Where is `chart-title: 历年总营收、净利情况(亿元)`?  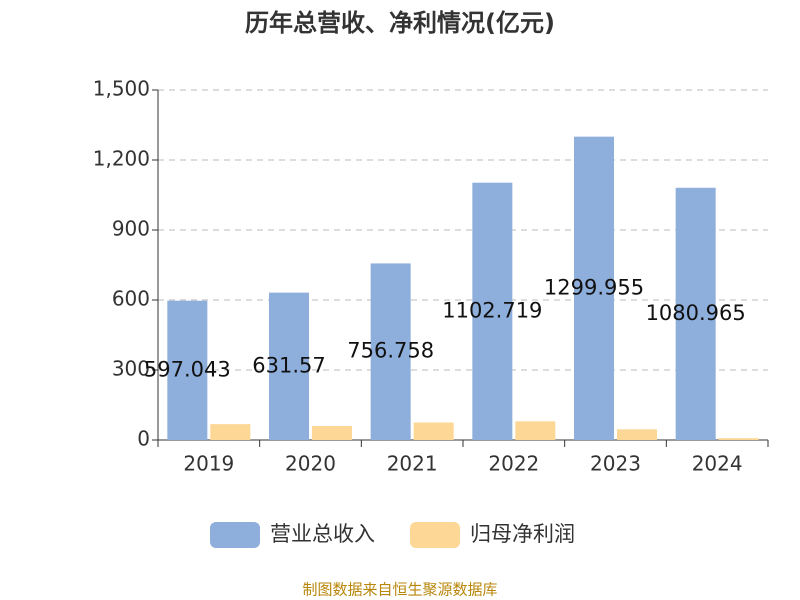 chart-title: 历年总营收、净利情况(亿元) is located at coordinates (400, 23).